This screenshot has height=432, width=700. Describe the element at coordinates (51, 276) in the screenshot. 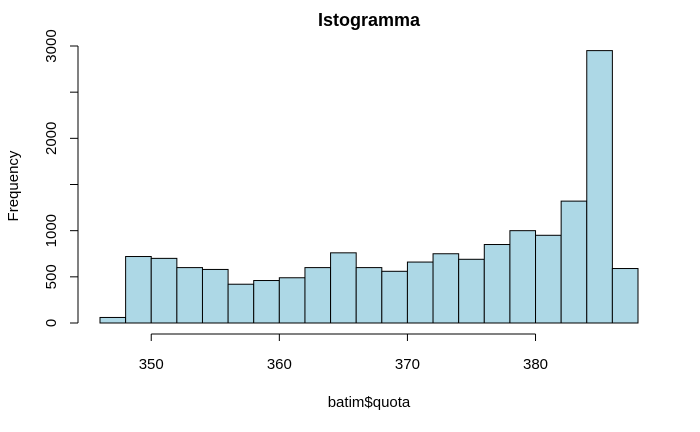

I see `y-tick-label-1: 500` at that location.